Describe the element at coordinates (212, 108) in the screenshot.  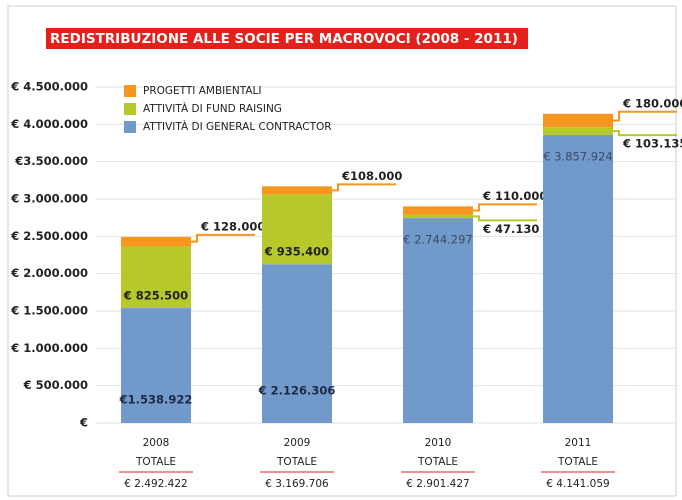
I see `legend-label: ATTIVITÀ DI FUND RAISING` at that location.